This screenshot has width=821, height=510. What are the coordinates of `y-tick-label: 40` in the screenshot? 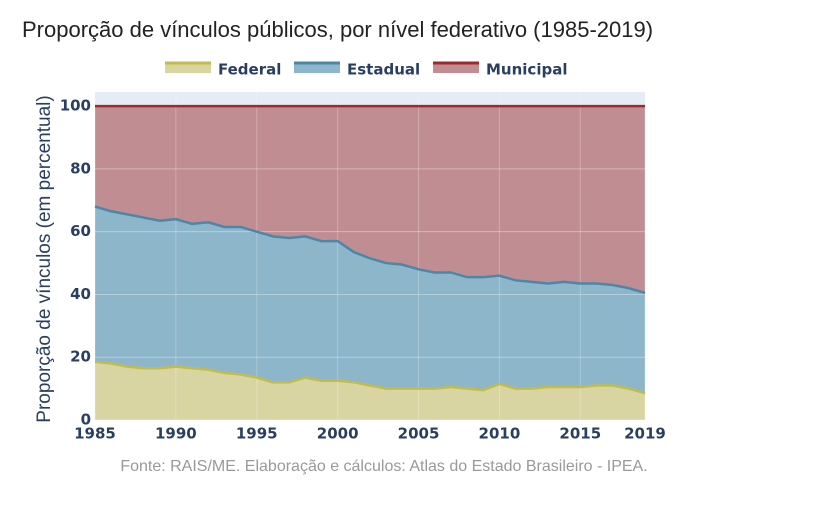 It's located at (80, 294).